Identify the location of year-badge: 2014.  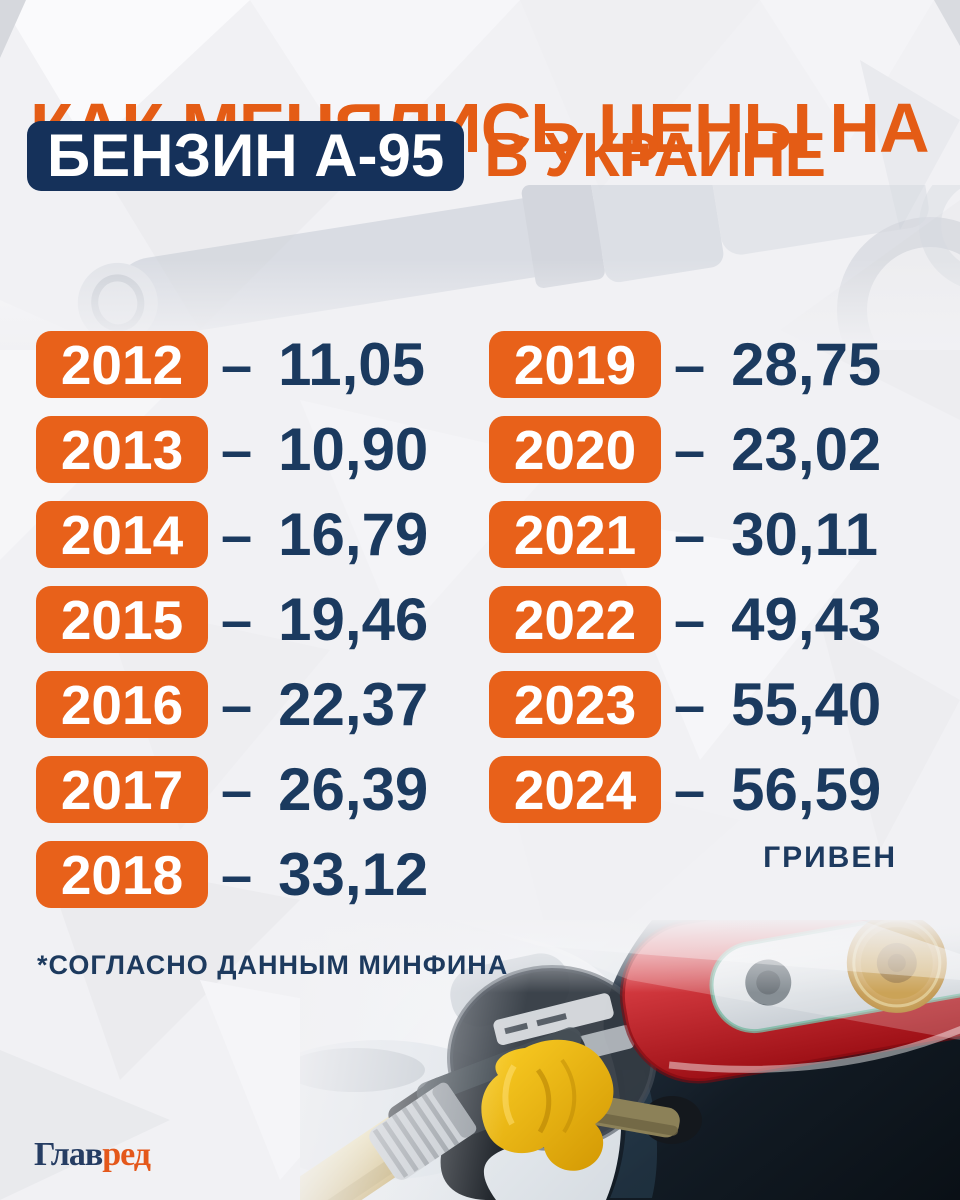
(122, 534).